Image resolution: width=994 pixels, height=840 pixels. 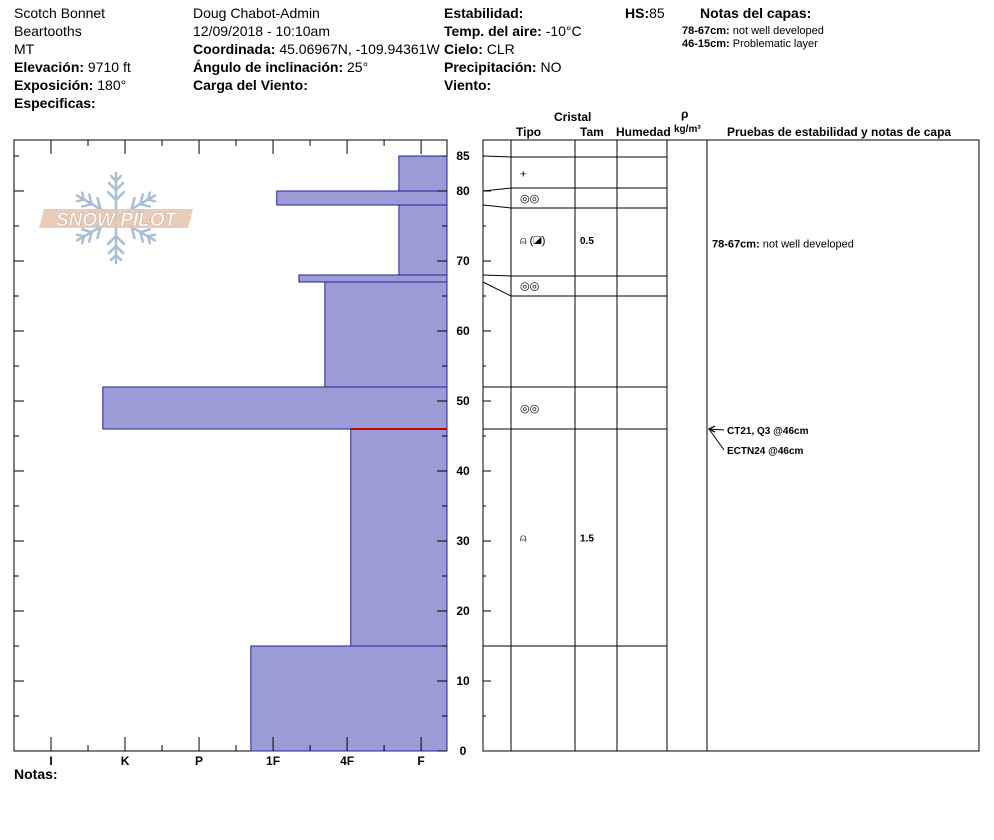 I want to click on stability-test-arrowhead, so click(x=711, y=429).